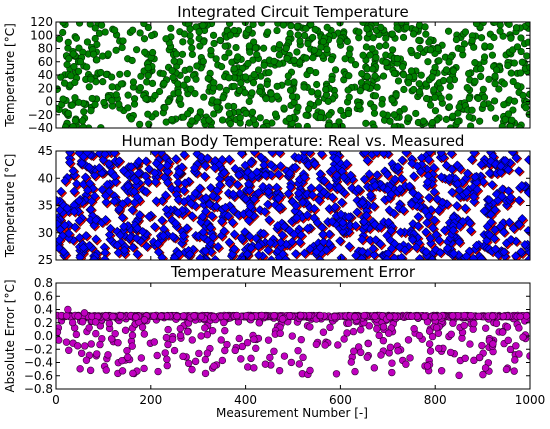  What do you see at coordinates (292, 12) in the screenshot?
I see `chart-title: Integrated Circuit Temperature` at bounding box center [292, 12].